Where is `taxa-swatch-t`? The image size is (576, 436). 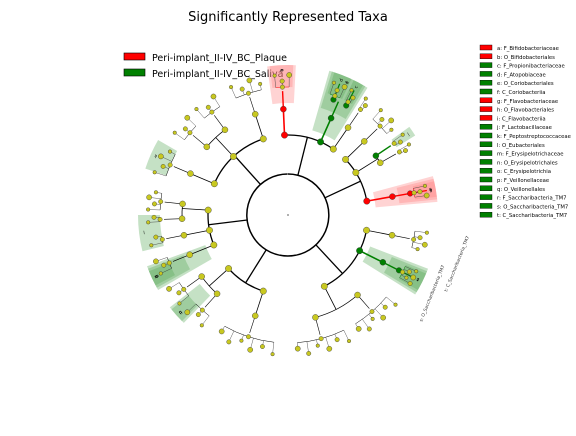
taxa-swatch-t is located at coordinates (486, 214).